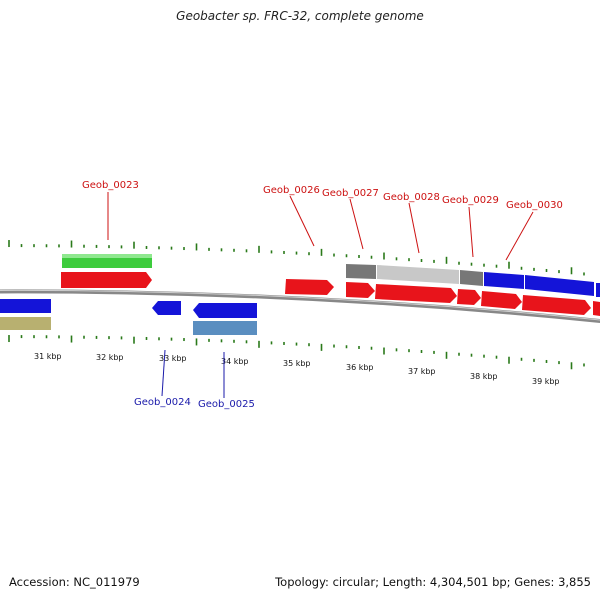 The image size is (600, 600). I want to click on scale-label-31kbp: 31 kbp, so click(48, 356).